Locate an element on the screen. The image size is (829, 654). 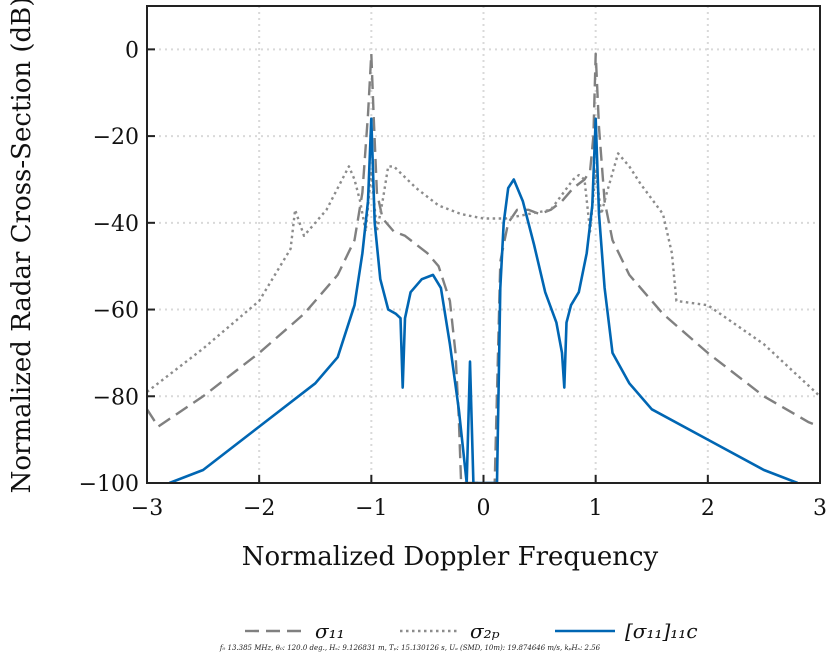
y-tick-label-0: 0 is located at coordinates (132, 50).